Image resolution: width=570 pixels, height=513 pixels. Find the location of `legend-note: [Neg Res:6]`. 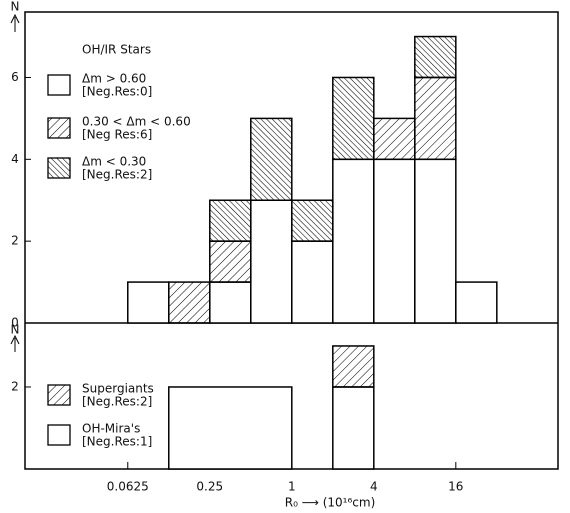

legend-note: [Neg Res:6] is located at coordinates (117, 135).